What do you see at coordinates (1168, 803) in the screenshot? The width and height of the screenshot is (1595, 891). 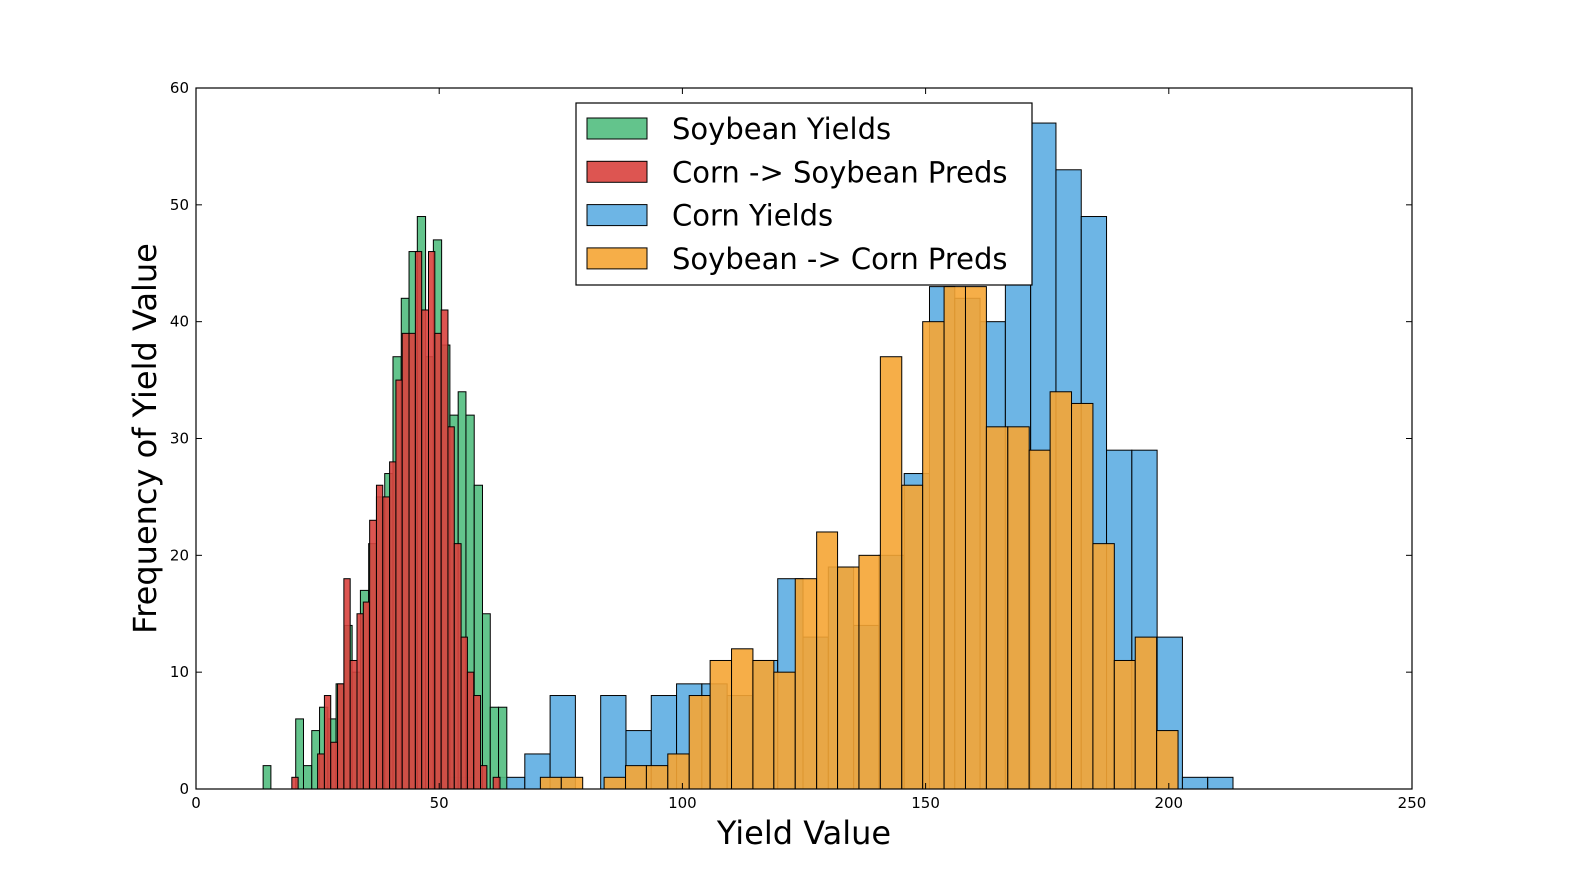 I see `x-tick-label: 200` at bounding box center [1168, 803].